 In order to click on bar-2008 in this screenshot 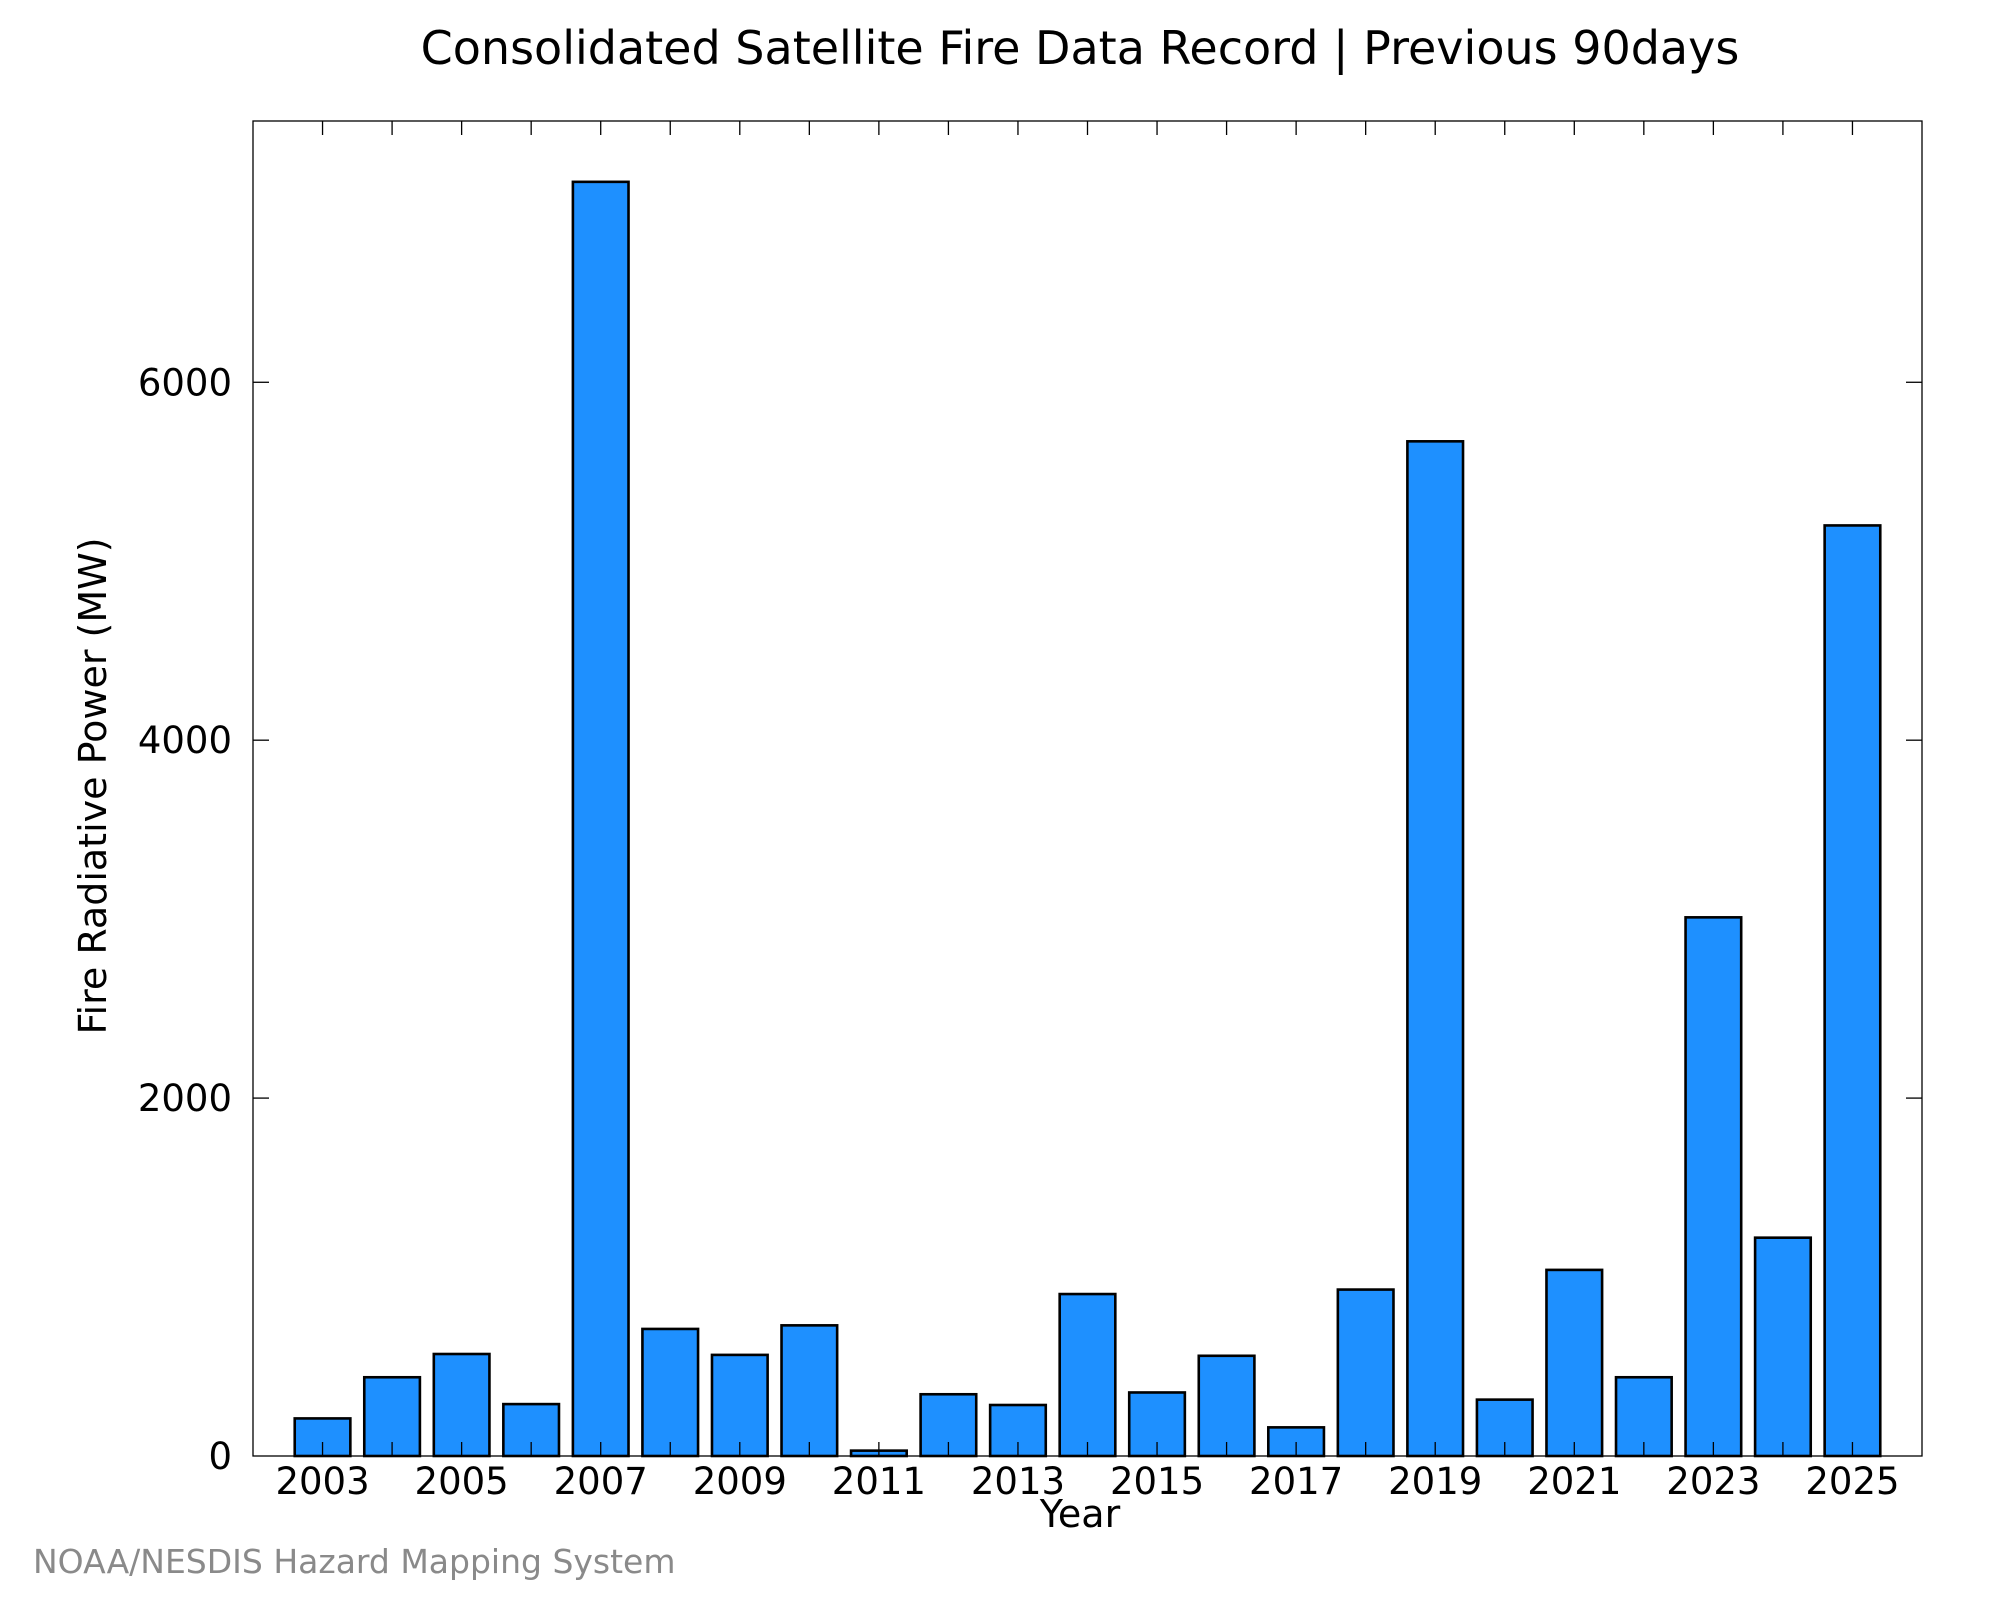, I will do `click(670, 1392)`.